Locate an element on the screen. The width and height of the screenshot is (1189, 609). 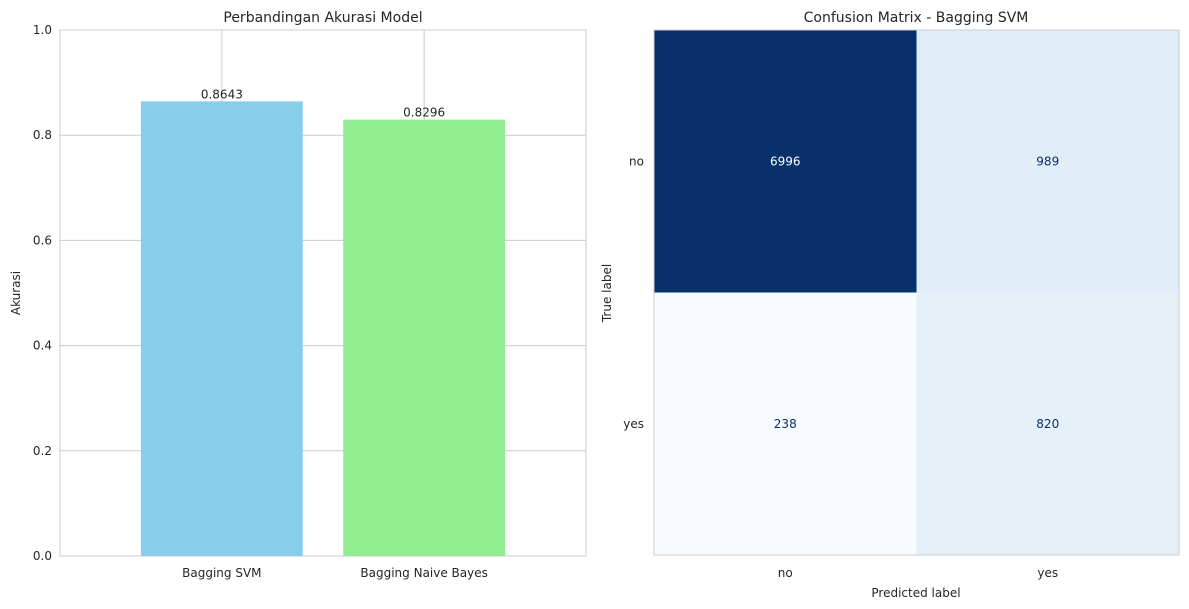
confusion-matrix-x-tick-label: yes is located at coordinates (1047, 573).